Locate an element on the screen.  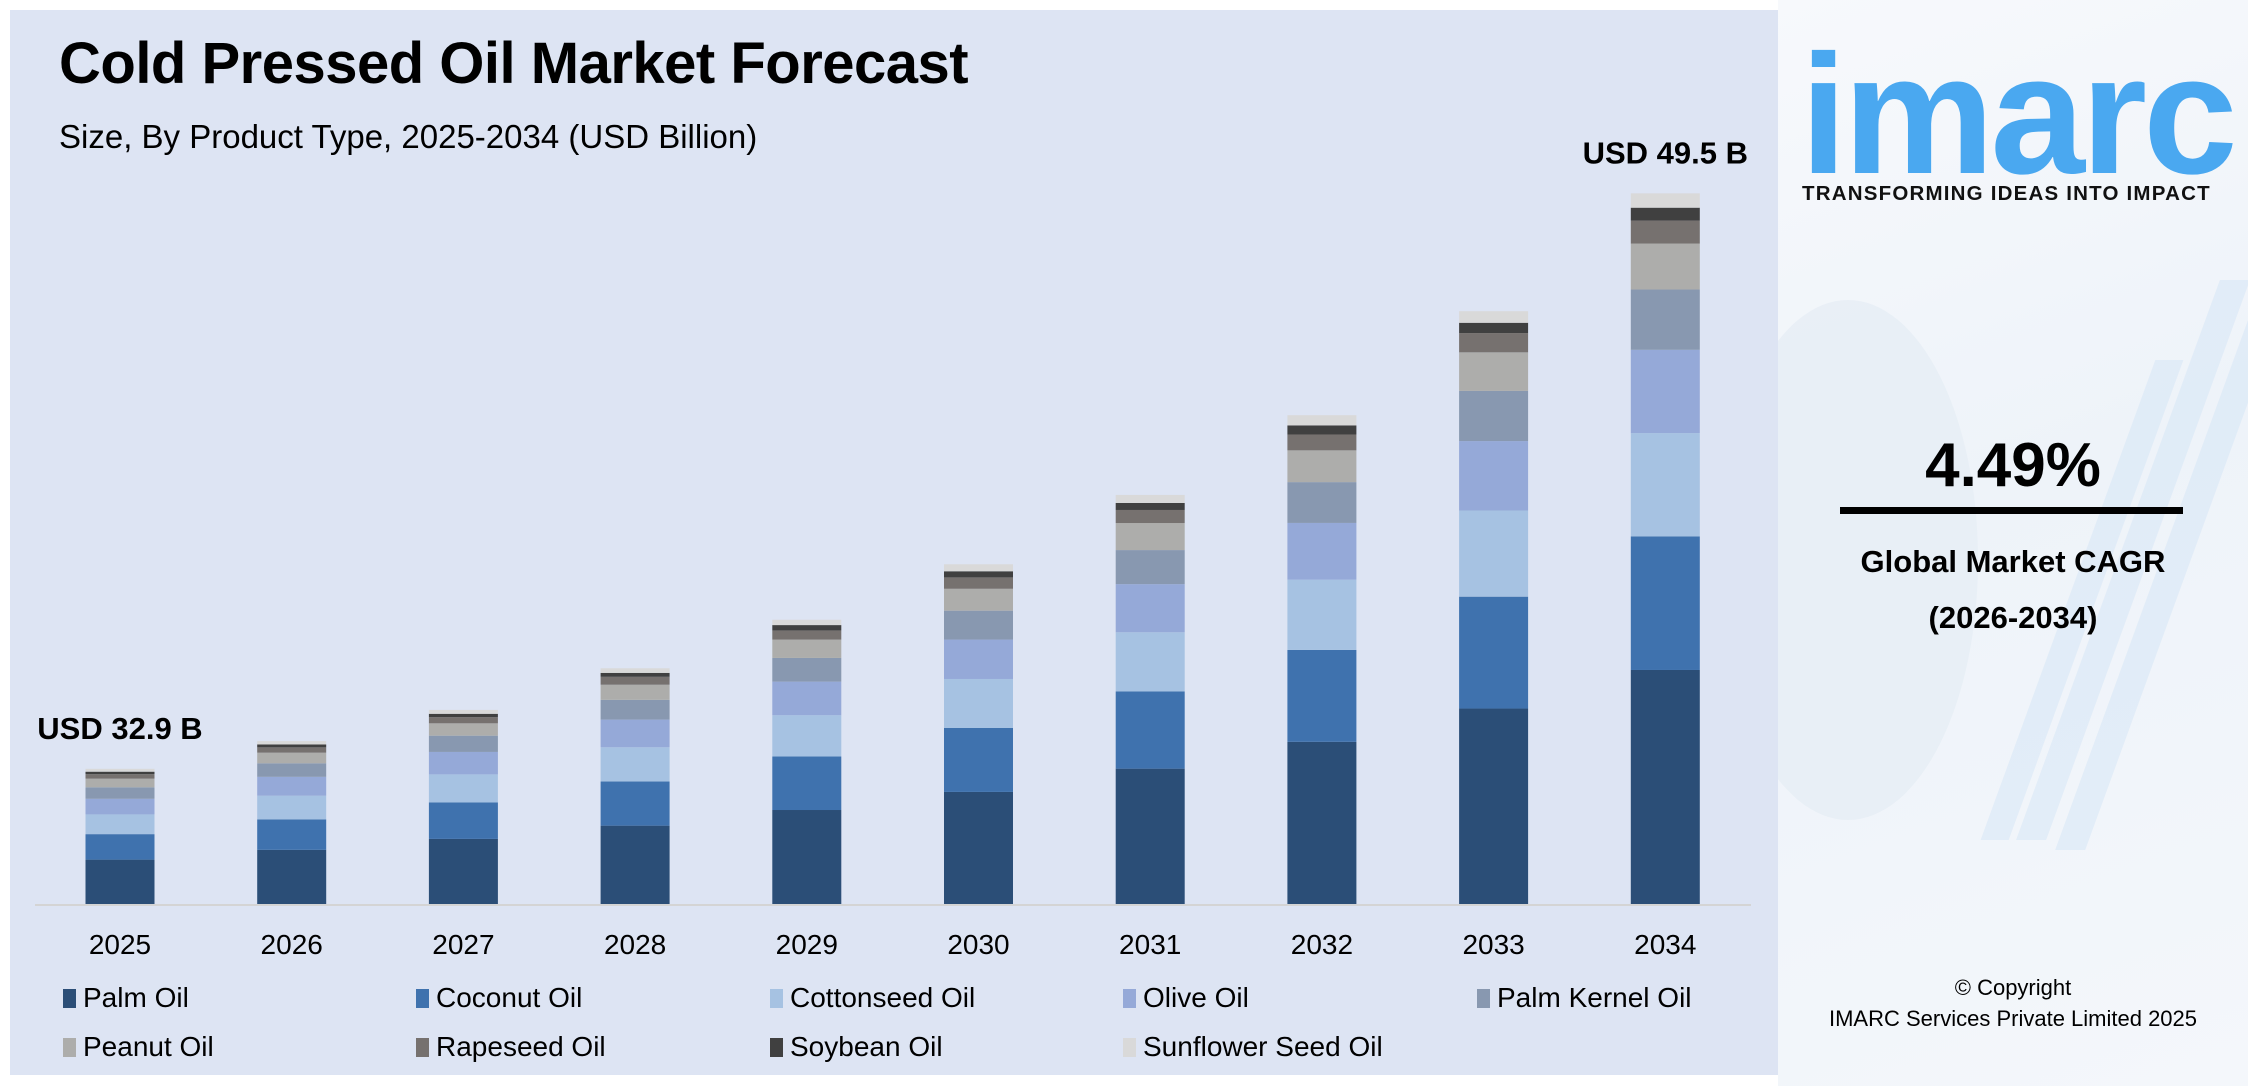
x-tick-label: 2032 is located at coordinates (1322, 944).